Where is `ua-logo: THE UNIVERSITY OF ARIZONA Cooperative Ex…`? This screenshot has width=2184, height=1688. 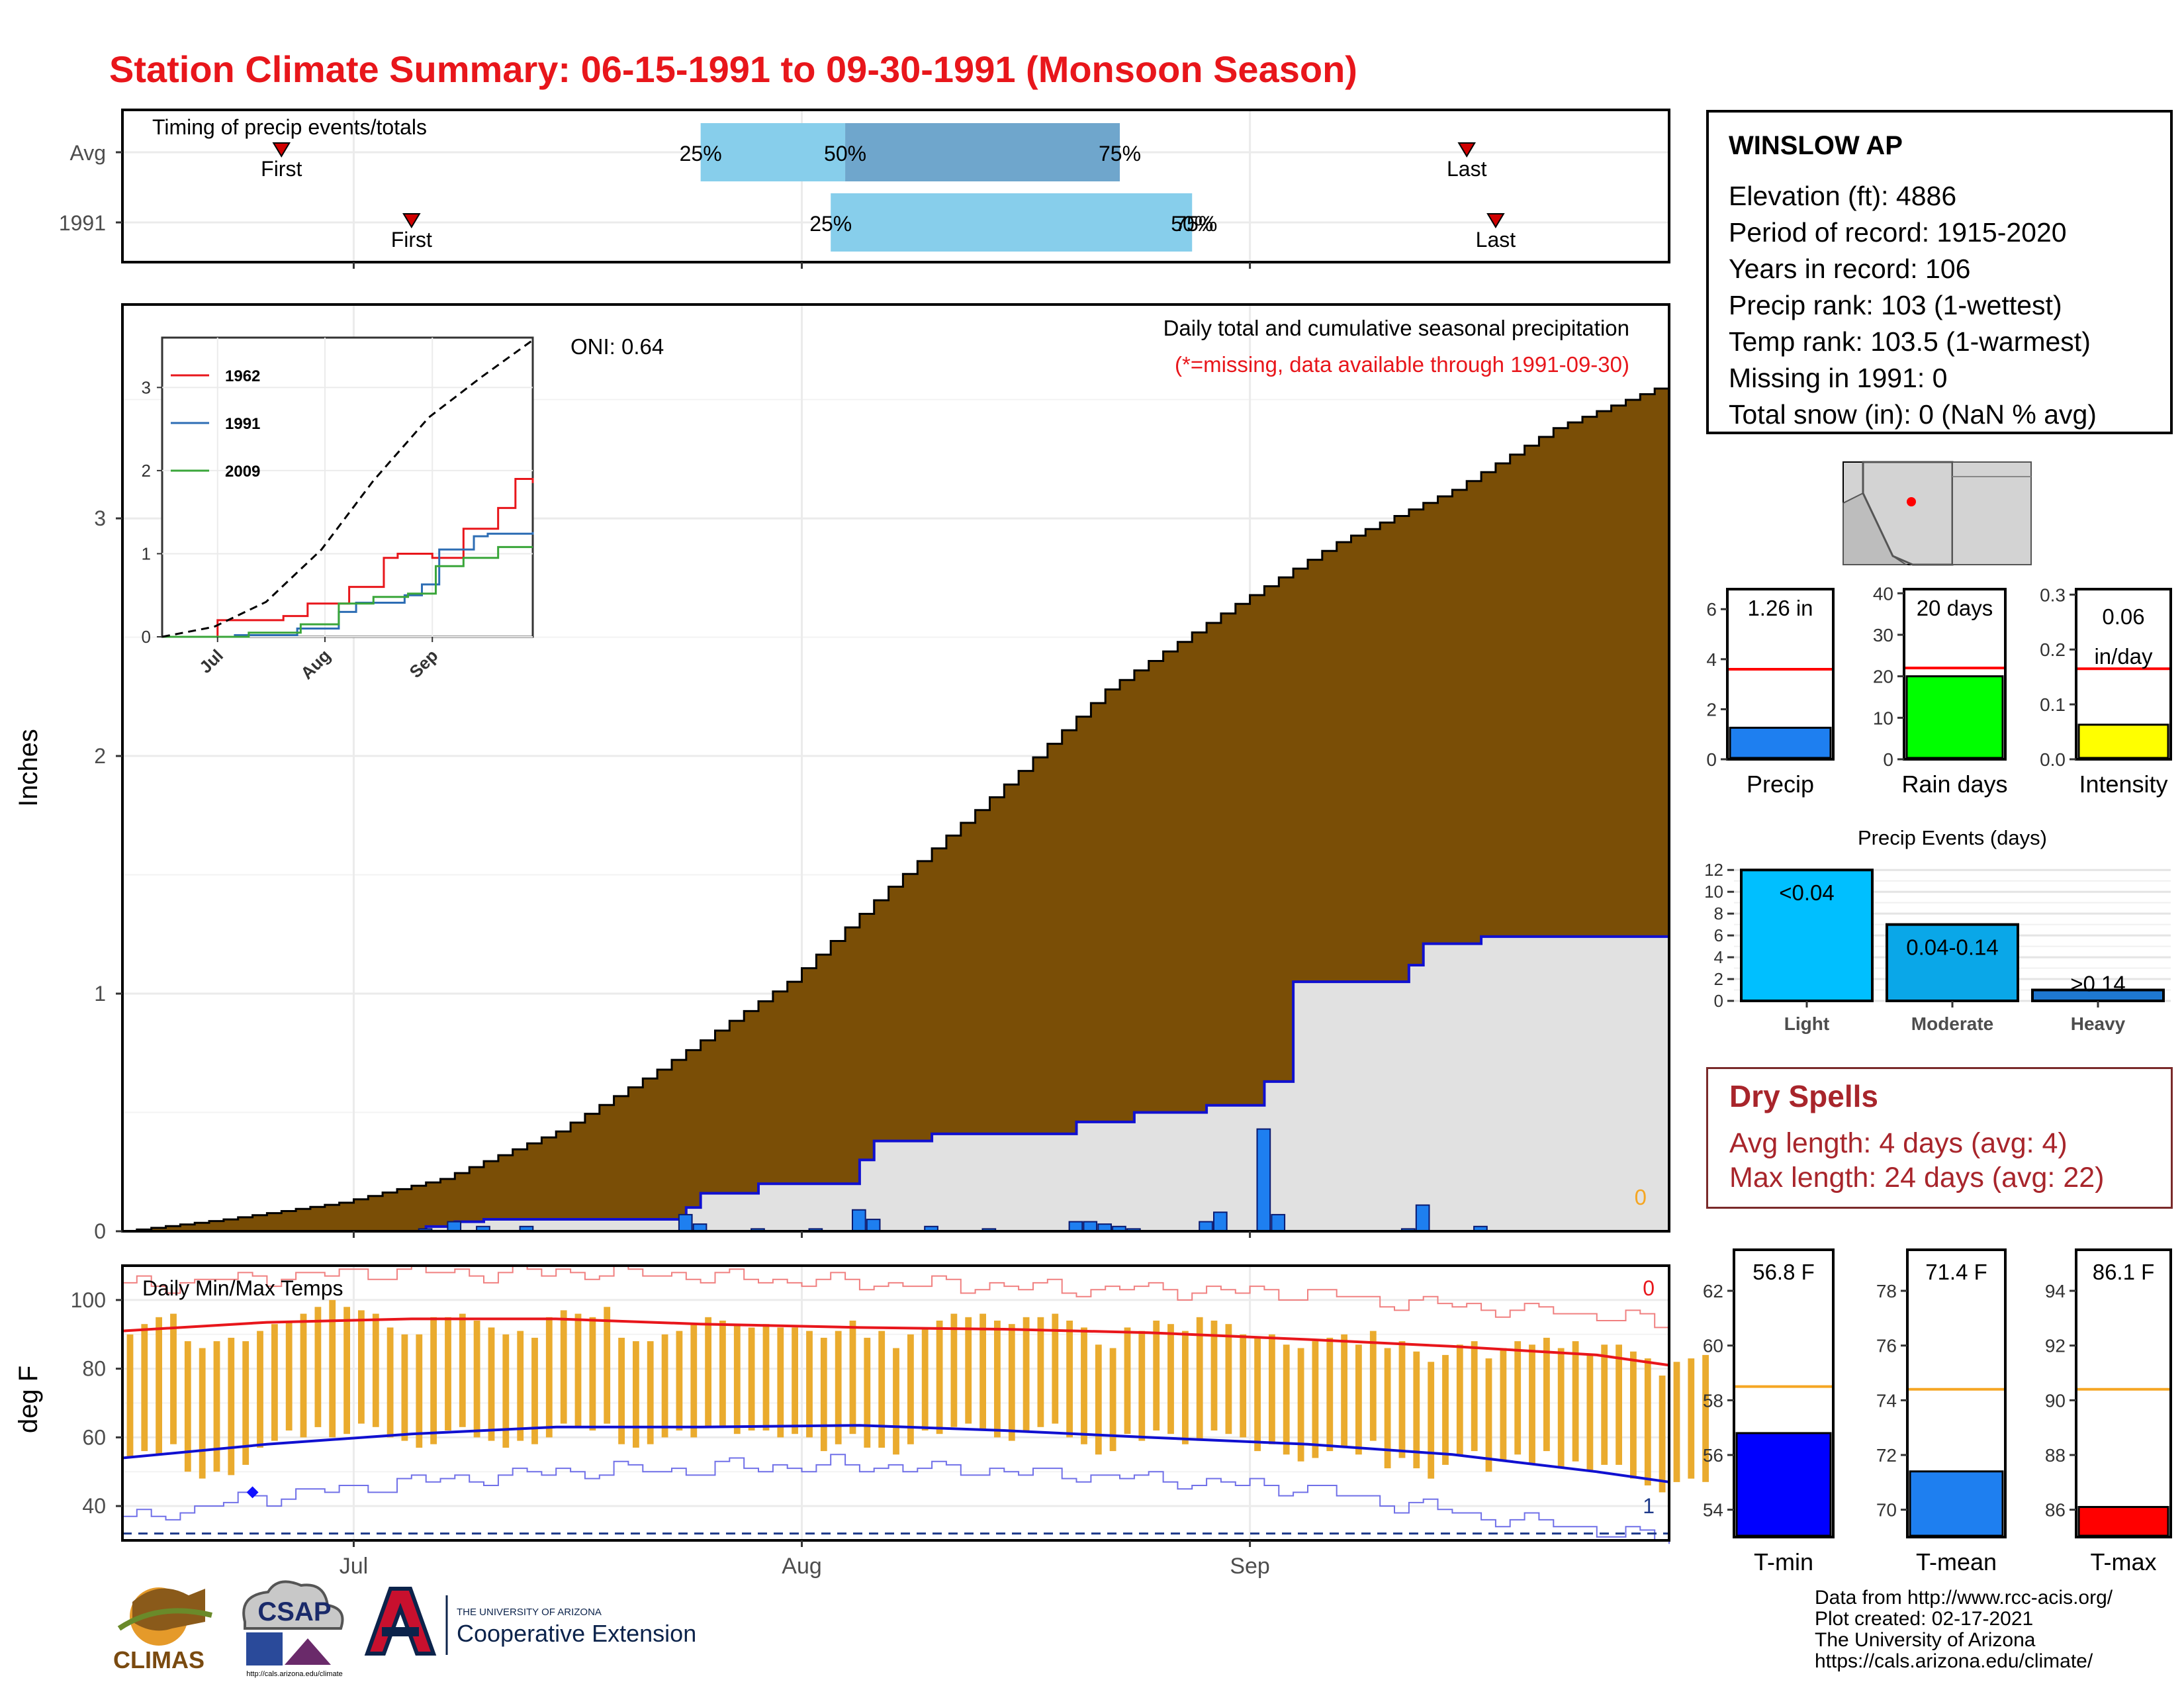
ua-logo: THE UNIVERSITY OF ARIZONA Cooperative Ex… is located at coordinates (530, 1621).